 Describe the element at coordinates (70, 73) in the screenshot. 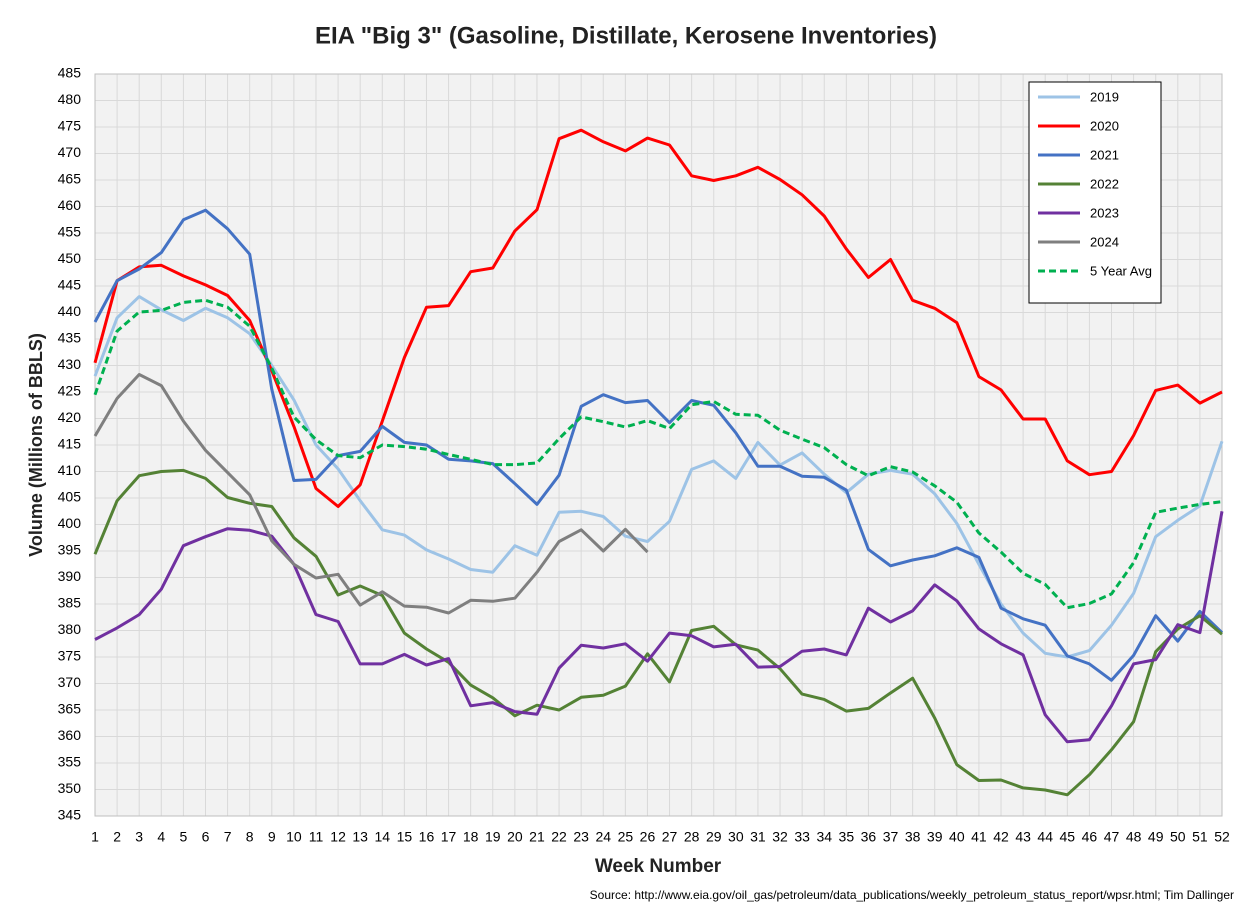

I see `y-tick-label: 485` at that location.